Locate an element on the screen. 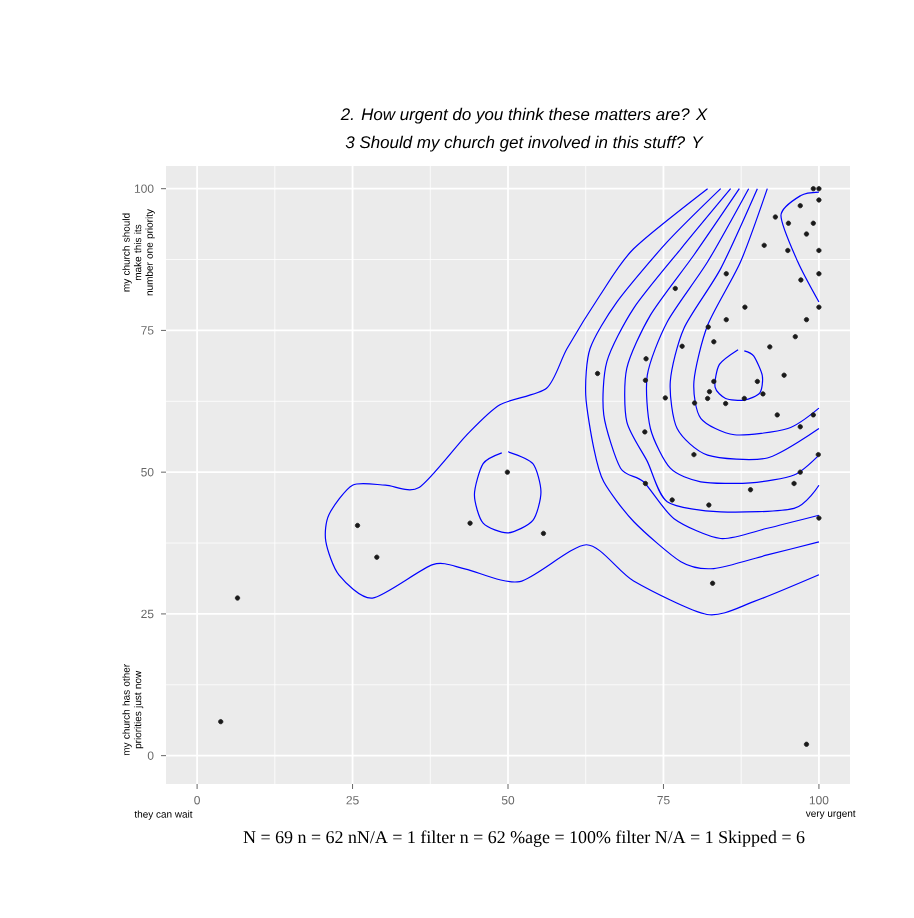 This screenshot has height=918, width=914. chart-title: 2. How urgent do you think these matters are? X is located at coordinates (524, 115).